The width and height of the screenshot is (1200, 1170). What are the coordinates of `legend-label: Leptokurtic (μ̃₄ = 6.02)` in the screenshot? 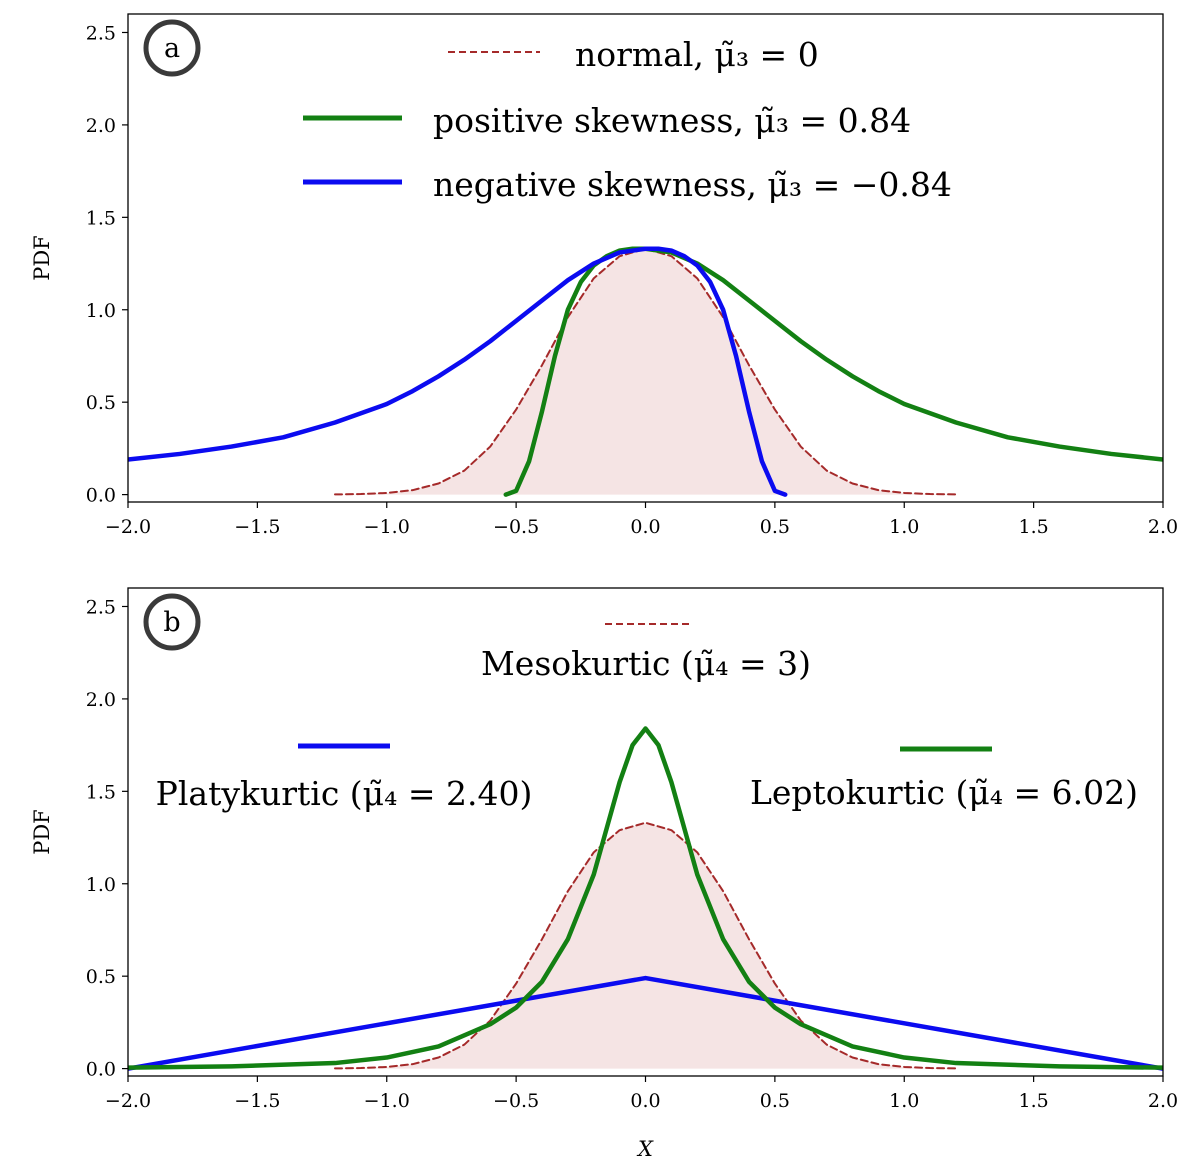 It's located at (944, 792).